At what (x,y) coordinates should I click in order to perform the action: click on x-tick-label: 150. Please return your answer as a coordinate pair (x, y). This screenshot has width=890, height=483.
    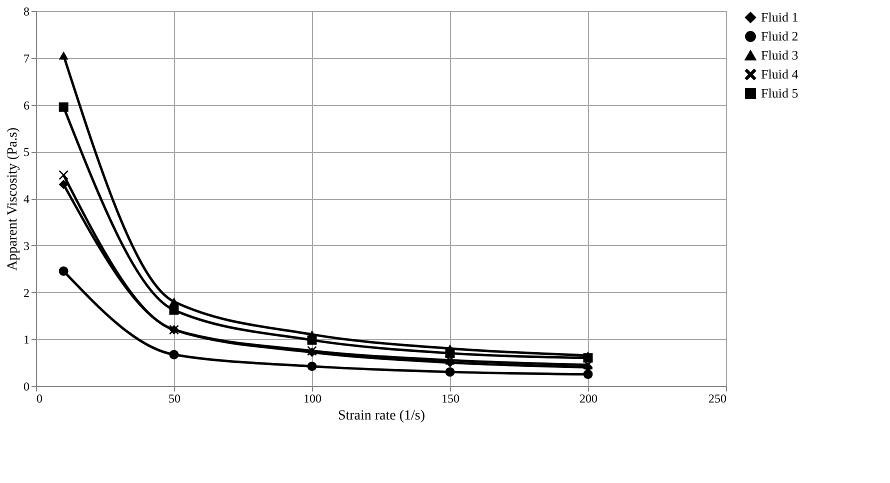
    Looking at the image, I should click on (451, 399).